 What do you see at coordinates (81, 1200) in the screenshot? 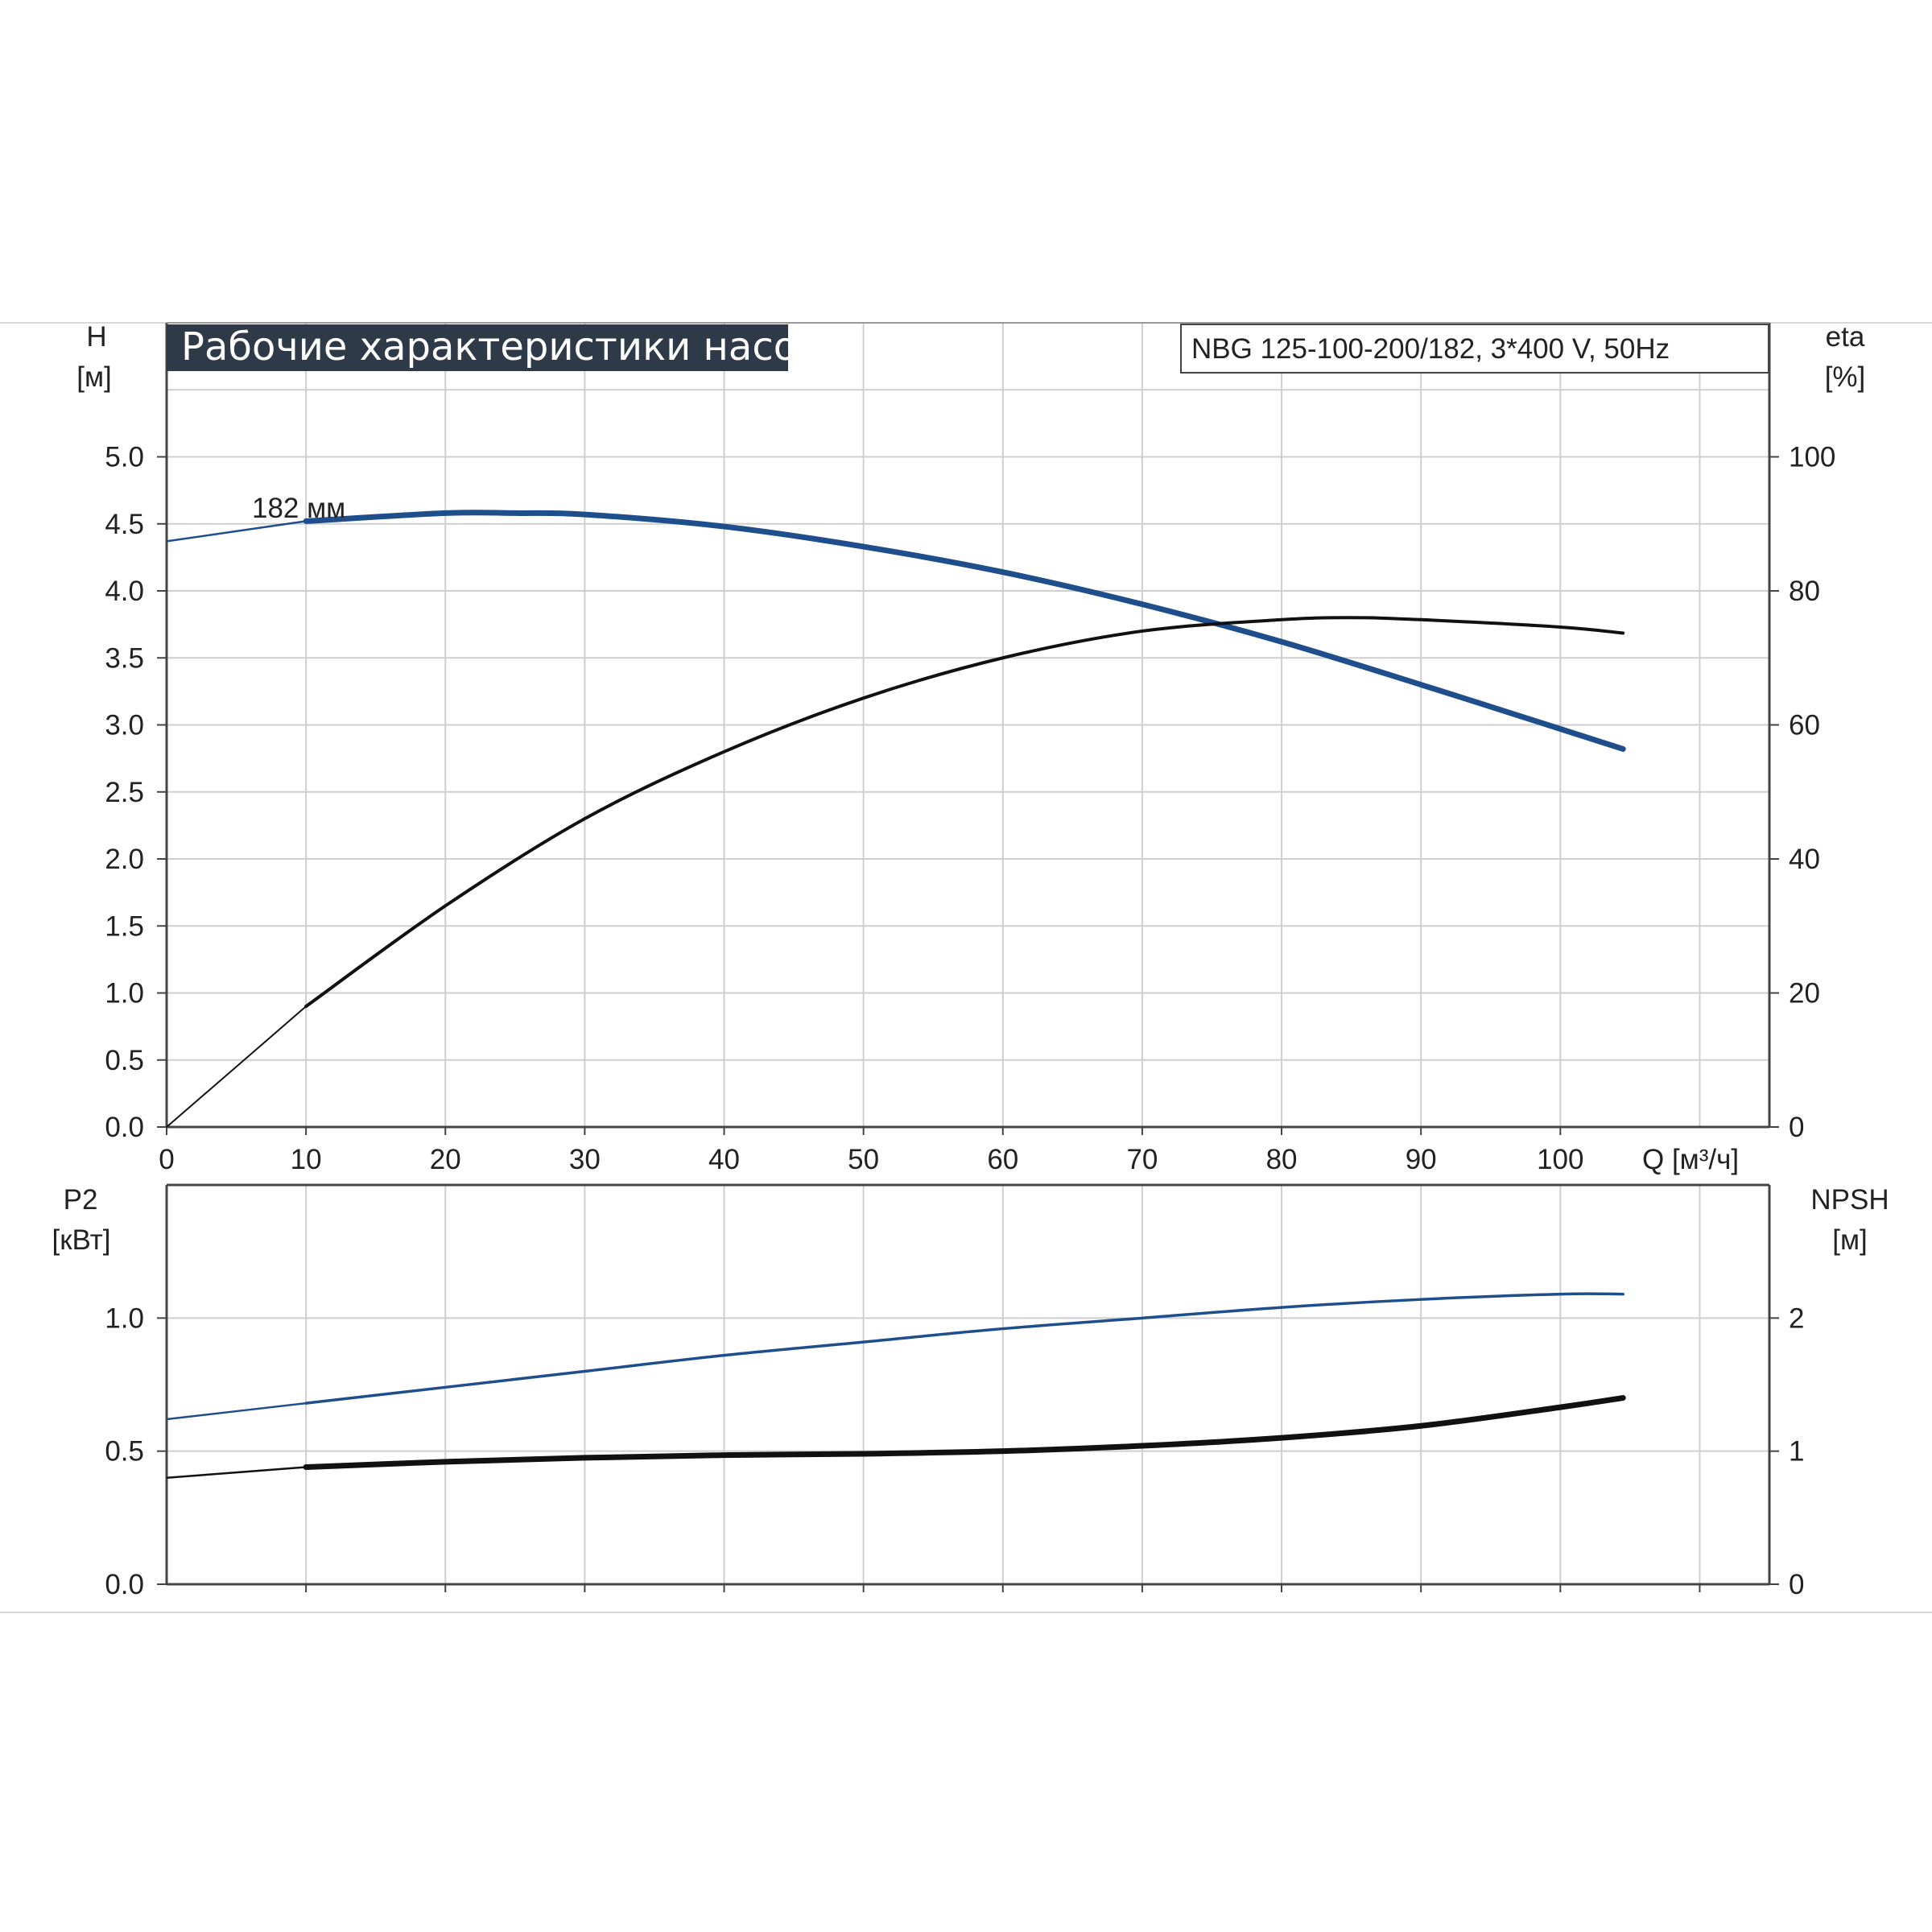
I see `power-axis-label: P2` at bounding box center [81, 1200].